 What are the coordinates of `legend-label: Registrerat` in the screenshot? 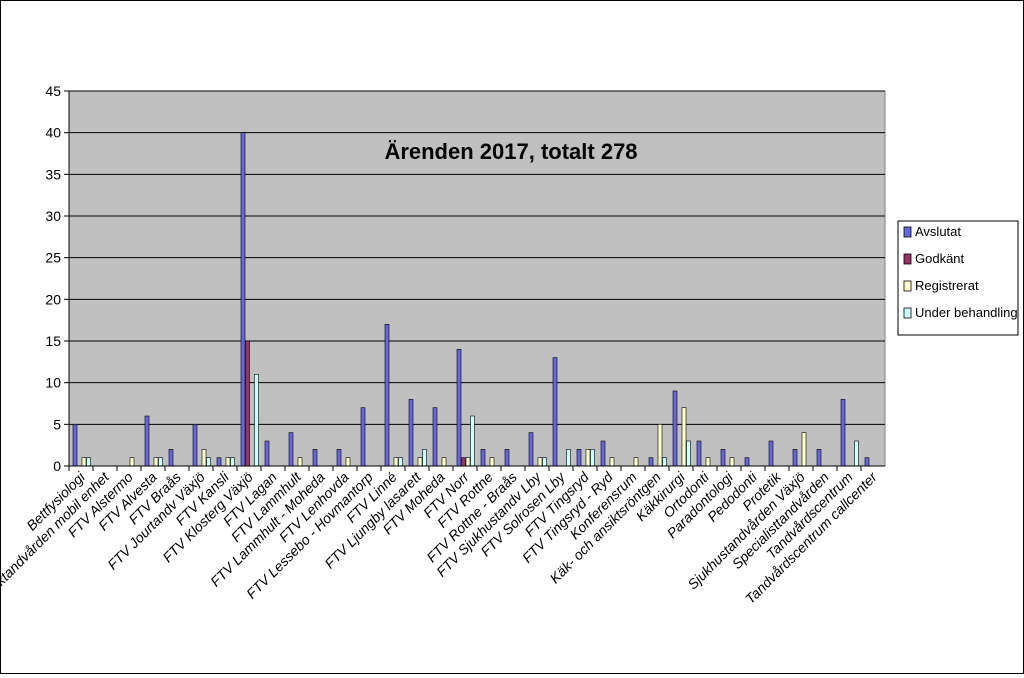 It's located at (947, 285).